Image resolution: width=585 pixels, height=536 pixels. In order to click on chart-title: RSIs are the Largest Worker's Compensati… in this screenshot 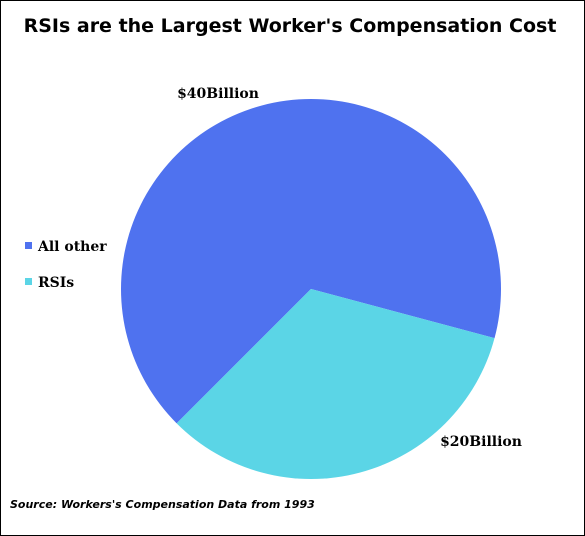, I will do `click(290, 26)`.